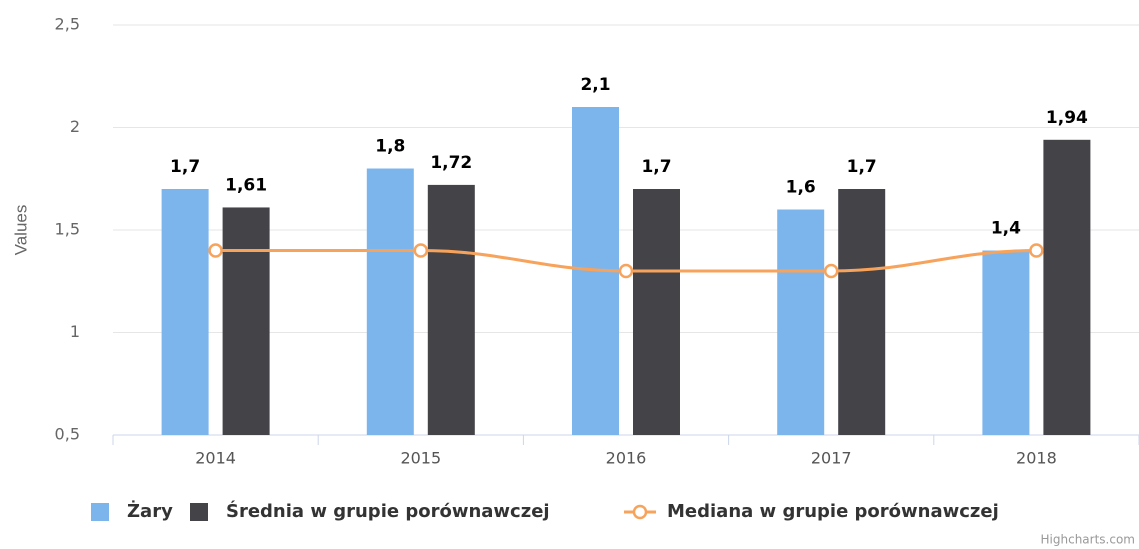  I want to click on x-tick-label: 2015, so click(420, 458).